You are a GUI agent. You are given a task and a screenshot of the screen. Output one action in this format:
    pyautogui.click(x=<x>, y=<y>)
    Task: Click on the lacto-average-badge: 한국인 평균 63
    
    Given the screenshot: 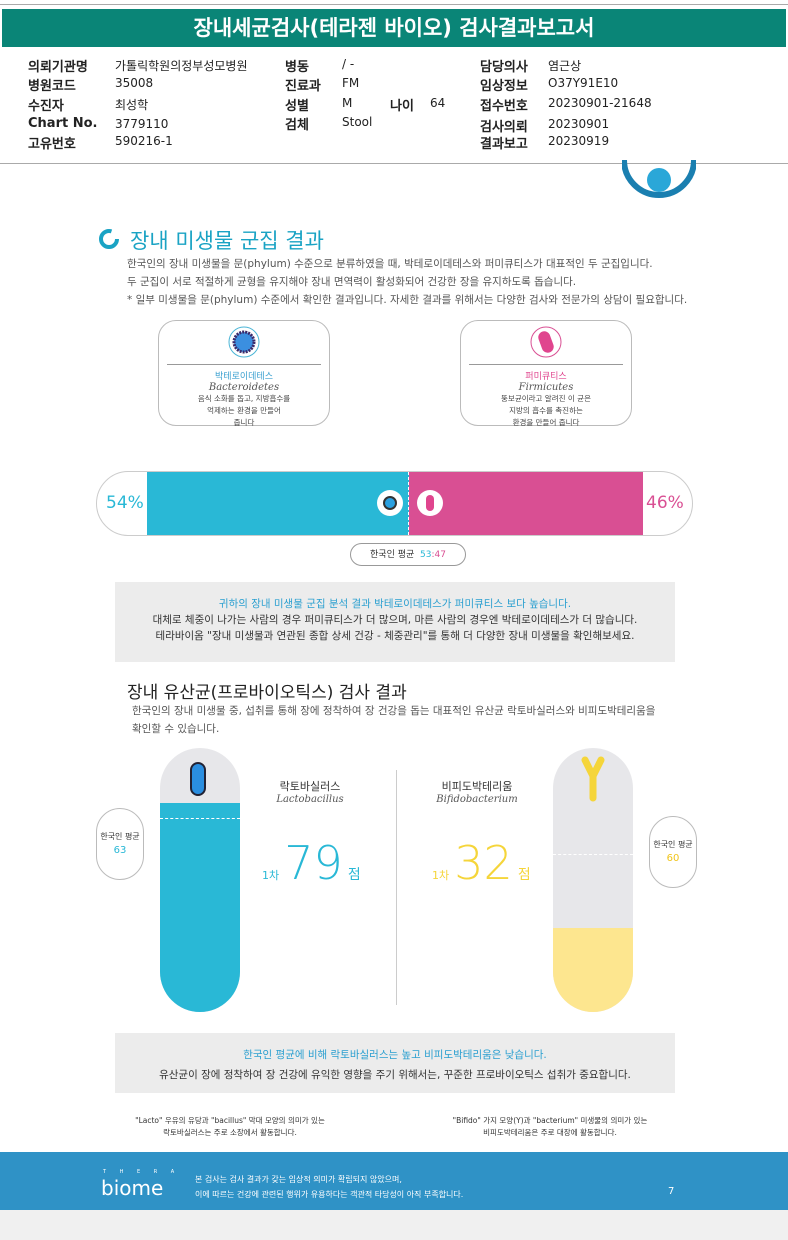 What is the action you would take?
    pyautogui.click(x=120, y=844)
    